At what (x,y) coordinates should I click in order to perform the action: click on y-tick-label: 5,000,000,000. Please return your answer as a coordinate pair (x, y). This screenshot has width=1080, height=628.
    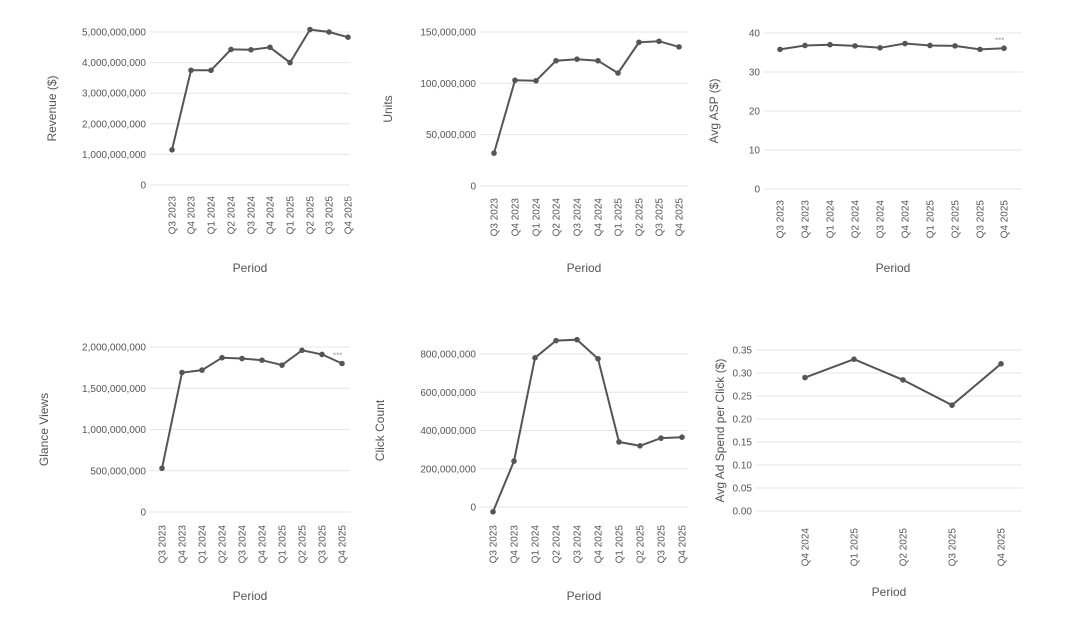
    Looking at the image, I should click on (114, 33).